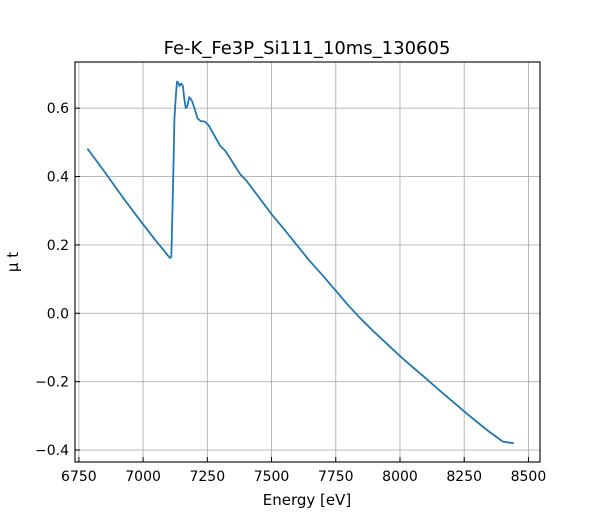  Describe the element at coordinates (52, 383) in the screenshot. I see `y-tick-label: −0.2` at that location.